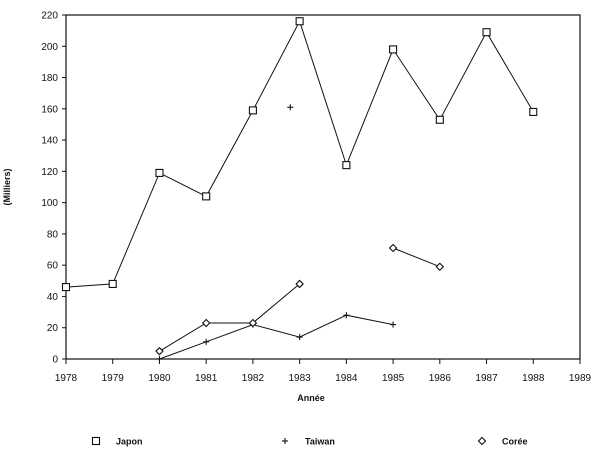 The height and width of the screenshot is (456, 600). What do you see at coordinates (53, 328) in the screenshot?
I see `y-tick-label: 20` at bounding box center [53, 328].